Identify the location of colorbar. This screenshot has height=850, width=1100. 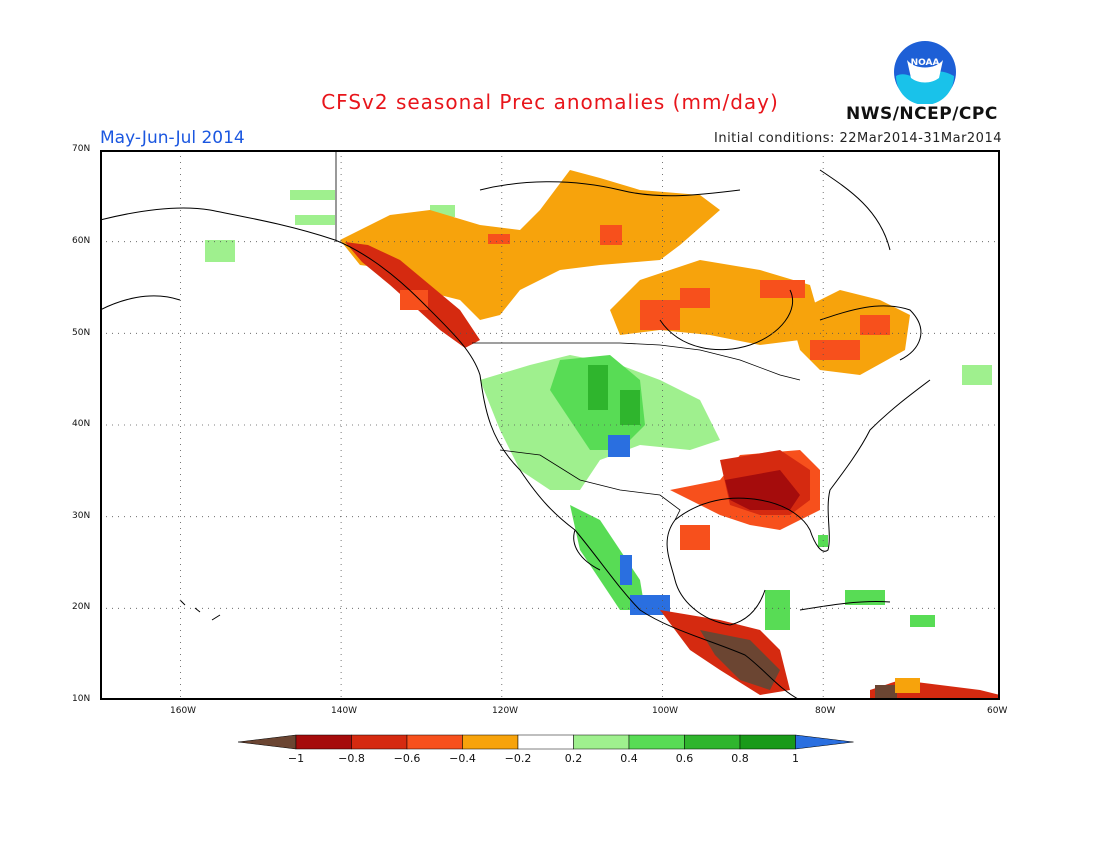
(545, 742).